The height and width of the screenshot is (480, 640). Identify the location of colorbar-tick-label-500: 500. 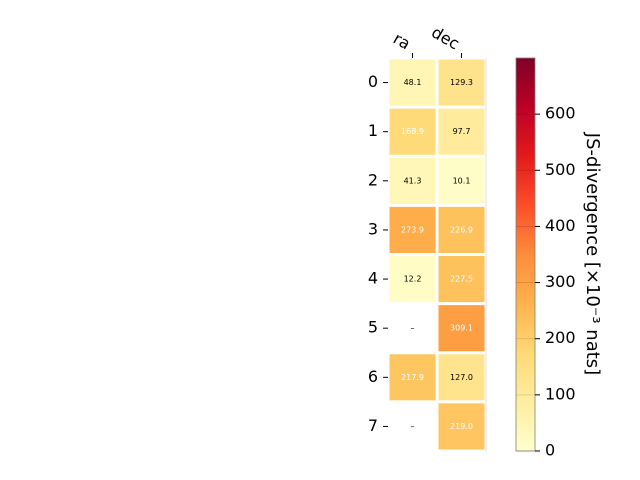
(560, 169).